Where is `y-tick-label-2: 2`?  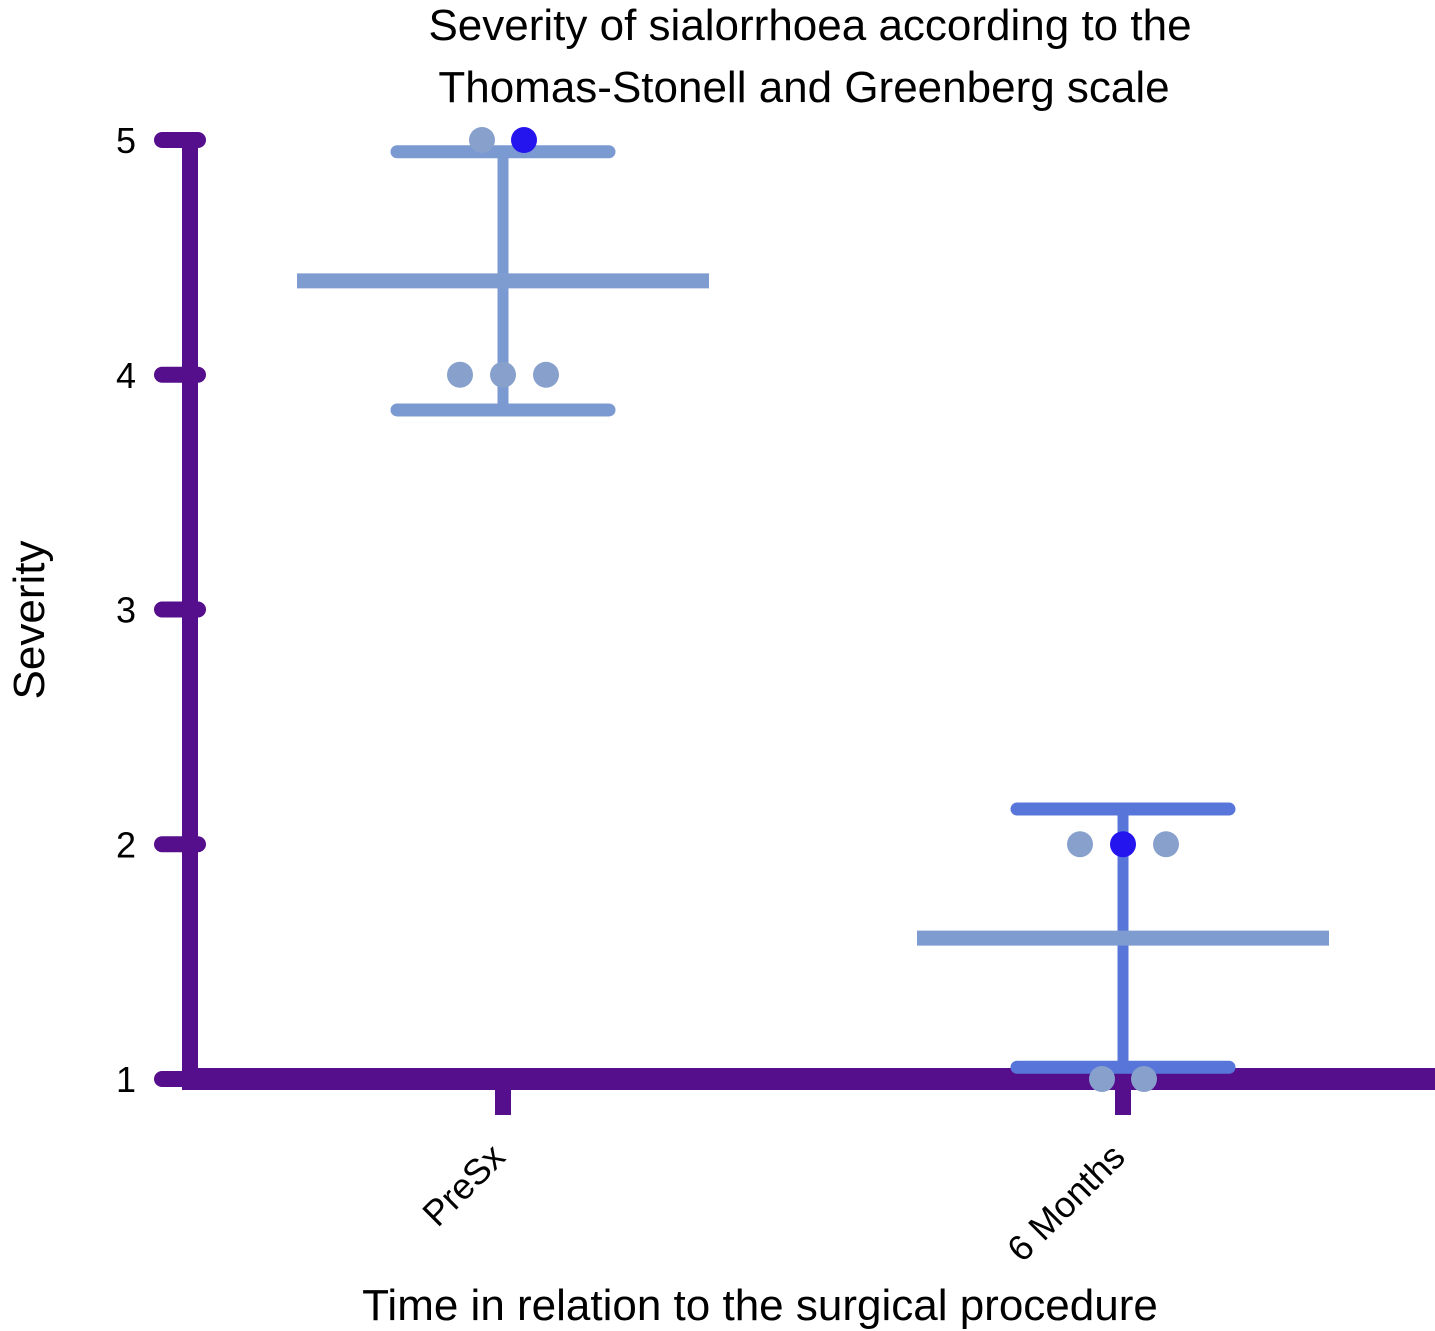
y-tick-label-2: 2 is located at coordinates (126, 844).